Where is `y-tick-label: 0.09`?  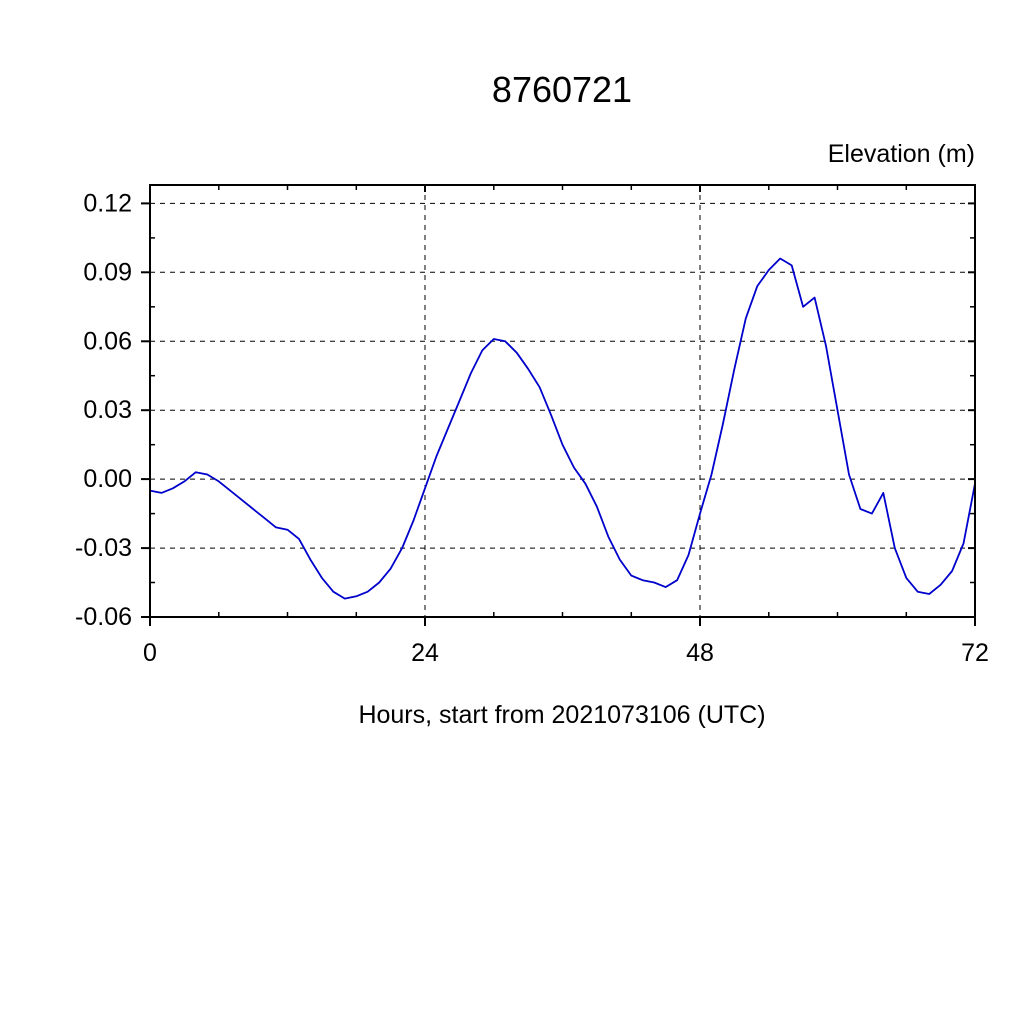 y-tick-label: 0.09 is located at coordinates (107, 272).